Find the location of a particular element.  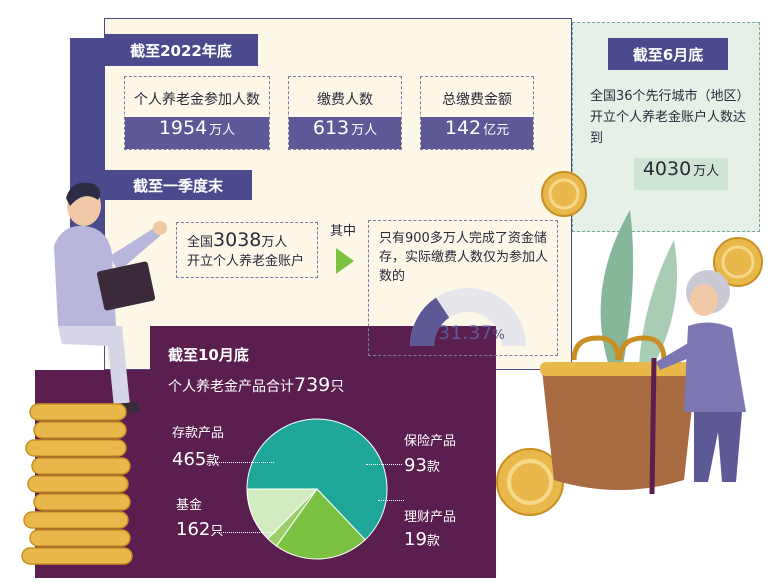

oct-total-number: 739 is located at coordinates (312, 385).